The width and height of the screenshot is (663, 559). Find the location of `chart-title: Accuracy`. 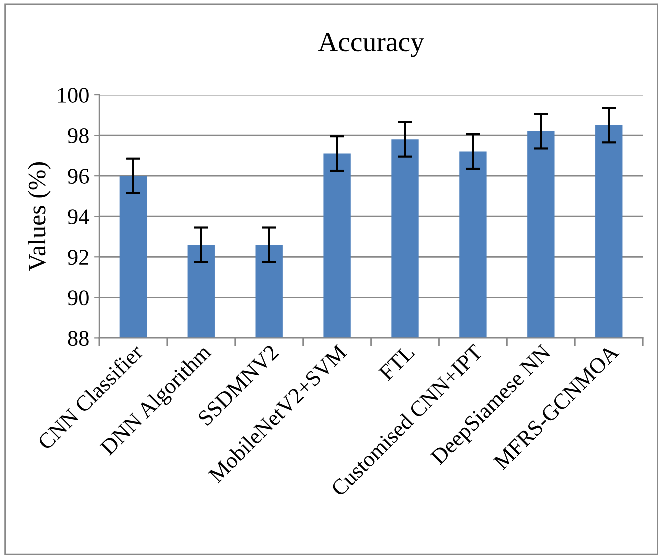

chart-title: Accuracy is located at coordinates (371, 45).